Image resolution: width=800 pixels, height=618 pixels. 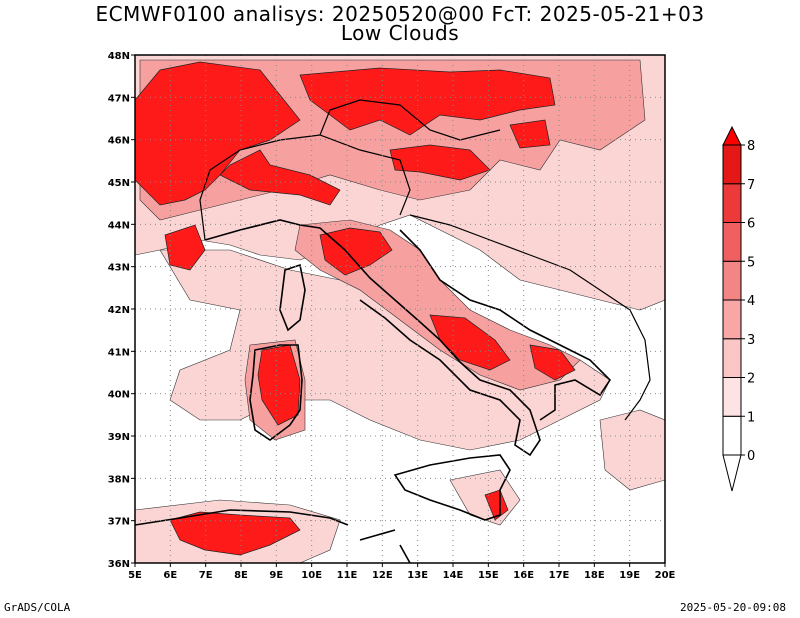 I want to click on cloud-level-8-calabria, so click(x=496, y=505).